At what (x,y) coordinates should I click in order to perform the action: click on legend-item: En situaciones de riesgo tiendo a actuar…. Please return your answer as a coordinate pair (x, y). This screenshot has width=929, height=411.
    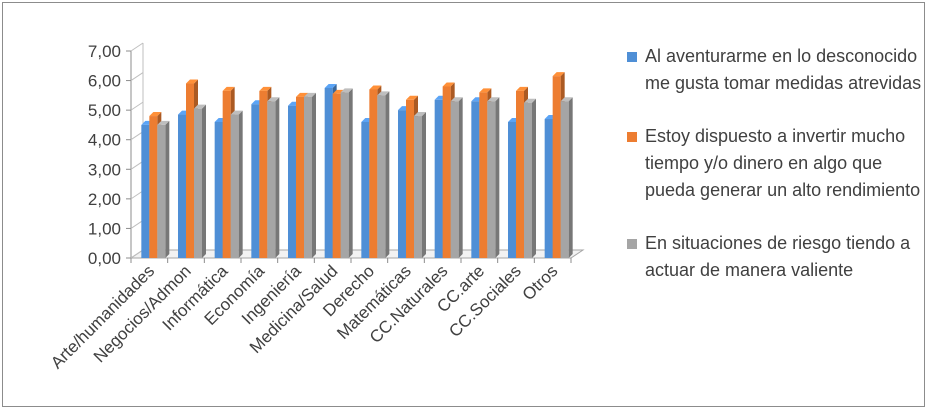
    Looking at the image, I should click on (775, 257).